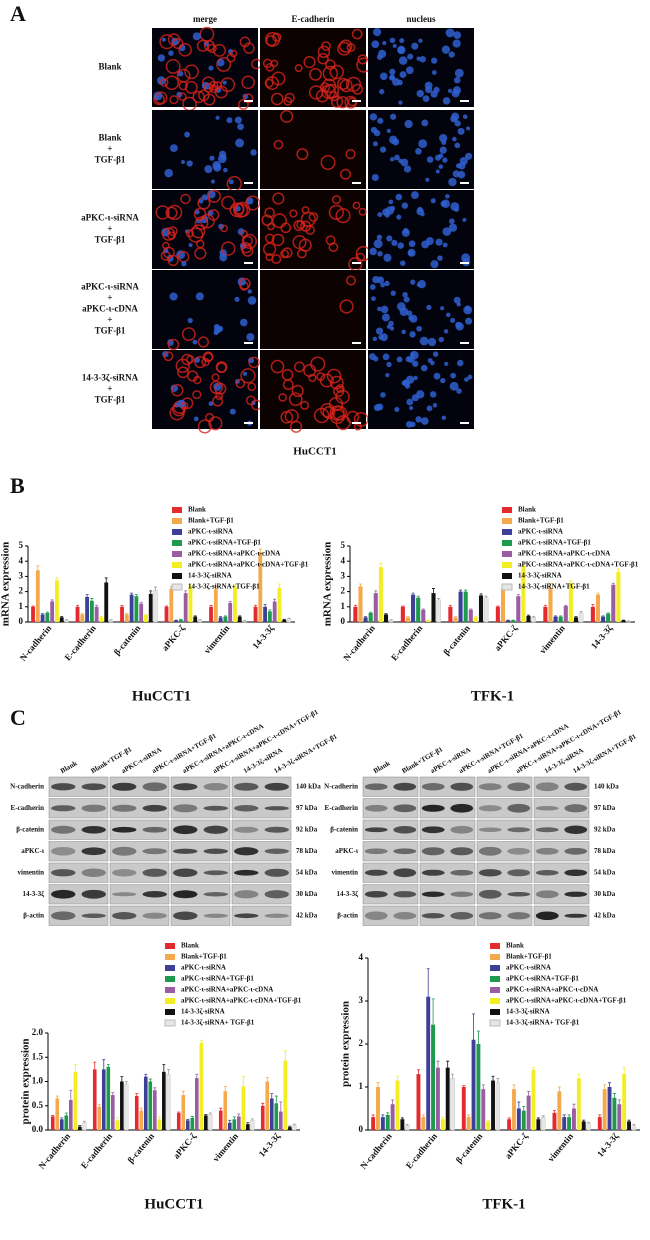  I want to click on protein-label: 14-3-3ζ, so click(347, 894).